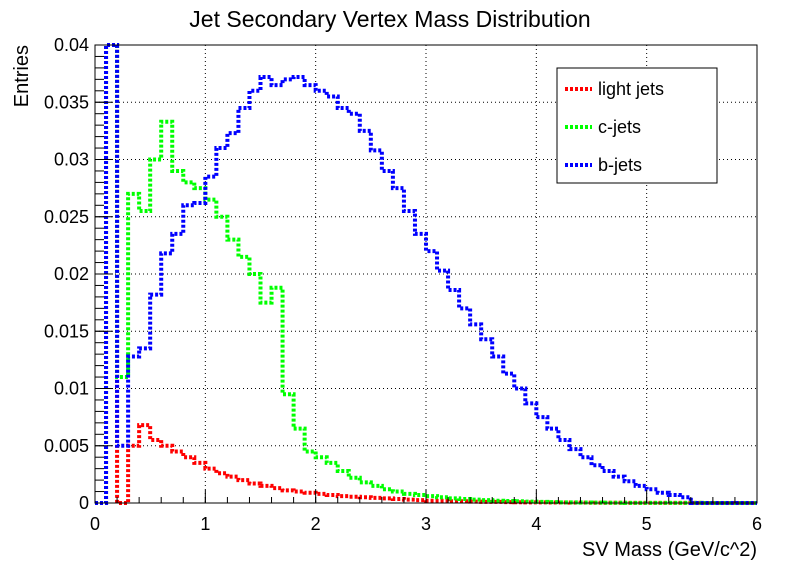 This screenshot has width=796, height=572. Describe the element at coordinates (389, 19) in the screenshot. I see `chart-title: Jet Secondary Vertex Mass Distribution` at that location.